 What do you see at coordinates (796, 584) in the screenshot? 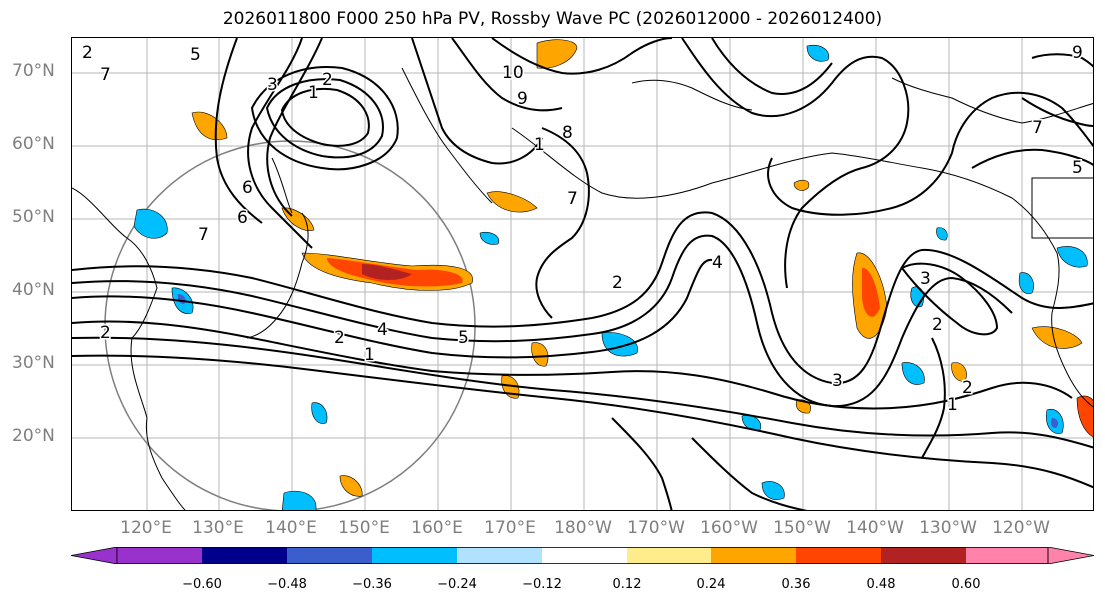
I see `colorbar-tick: 0.36` at bounding box center [796, 584].